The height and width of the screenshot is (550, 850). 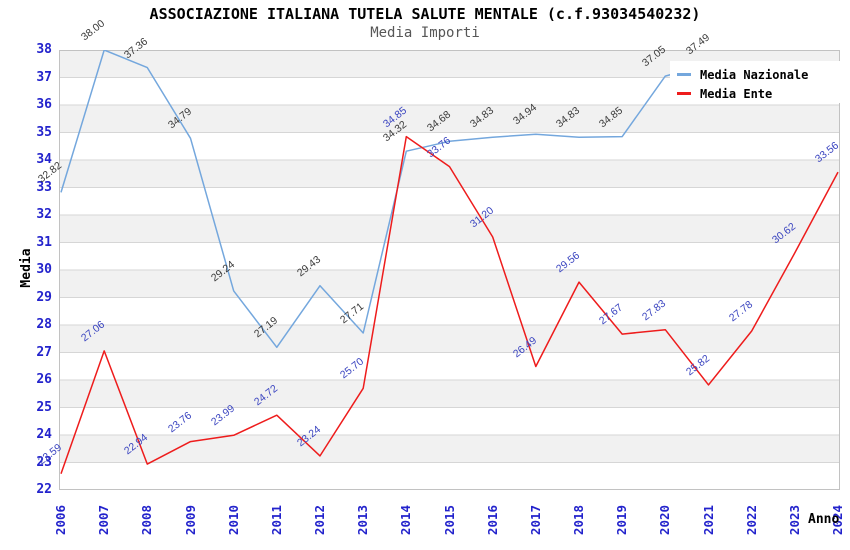 What do you see at coordinates (824, 519) in the screenshot?
I see `x-axis-title: Anno` at bounding box center [824, 519].